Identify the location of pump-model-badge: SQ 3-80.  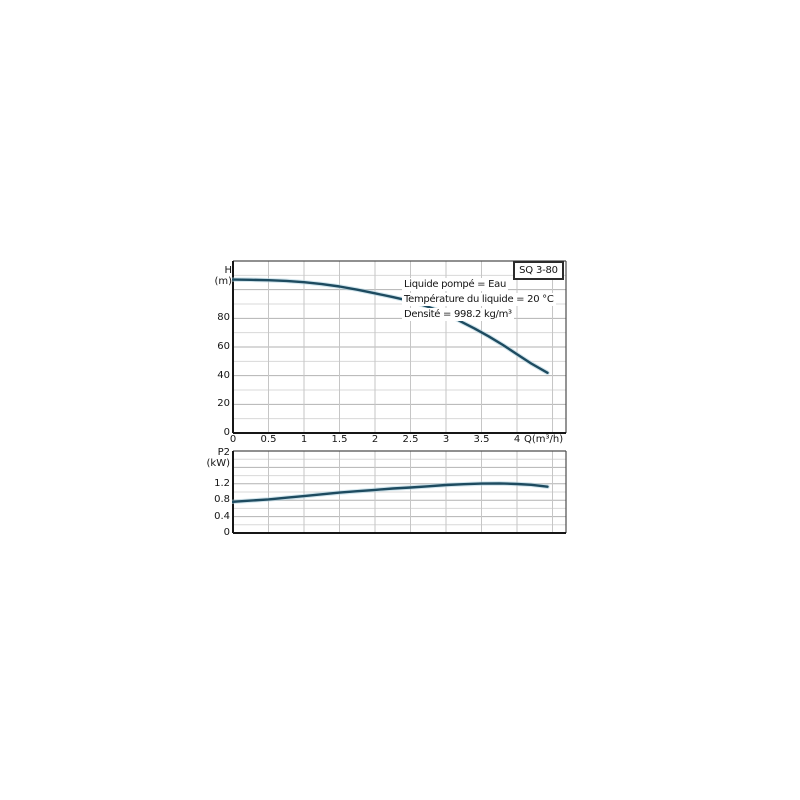
(538, 270).